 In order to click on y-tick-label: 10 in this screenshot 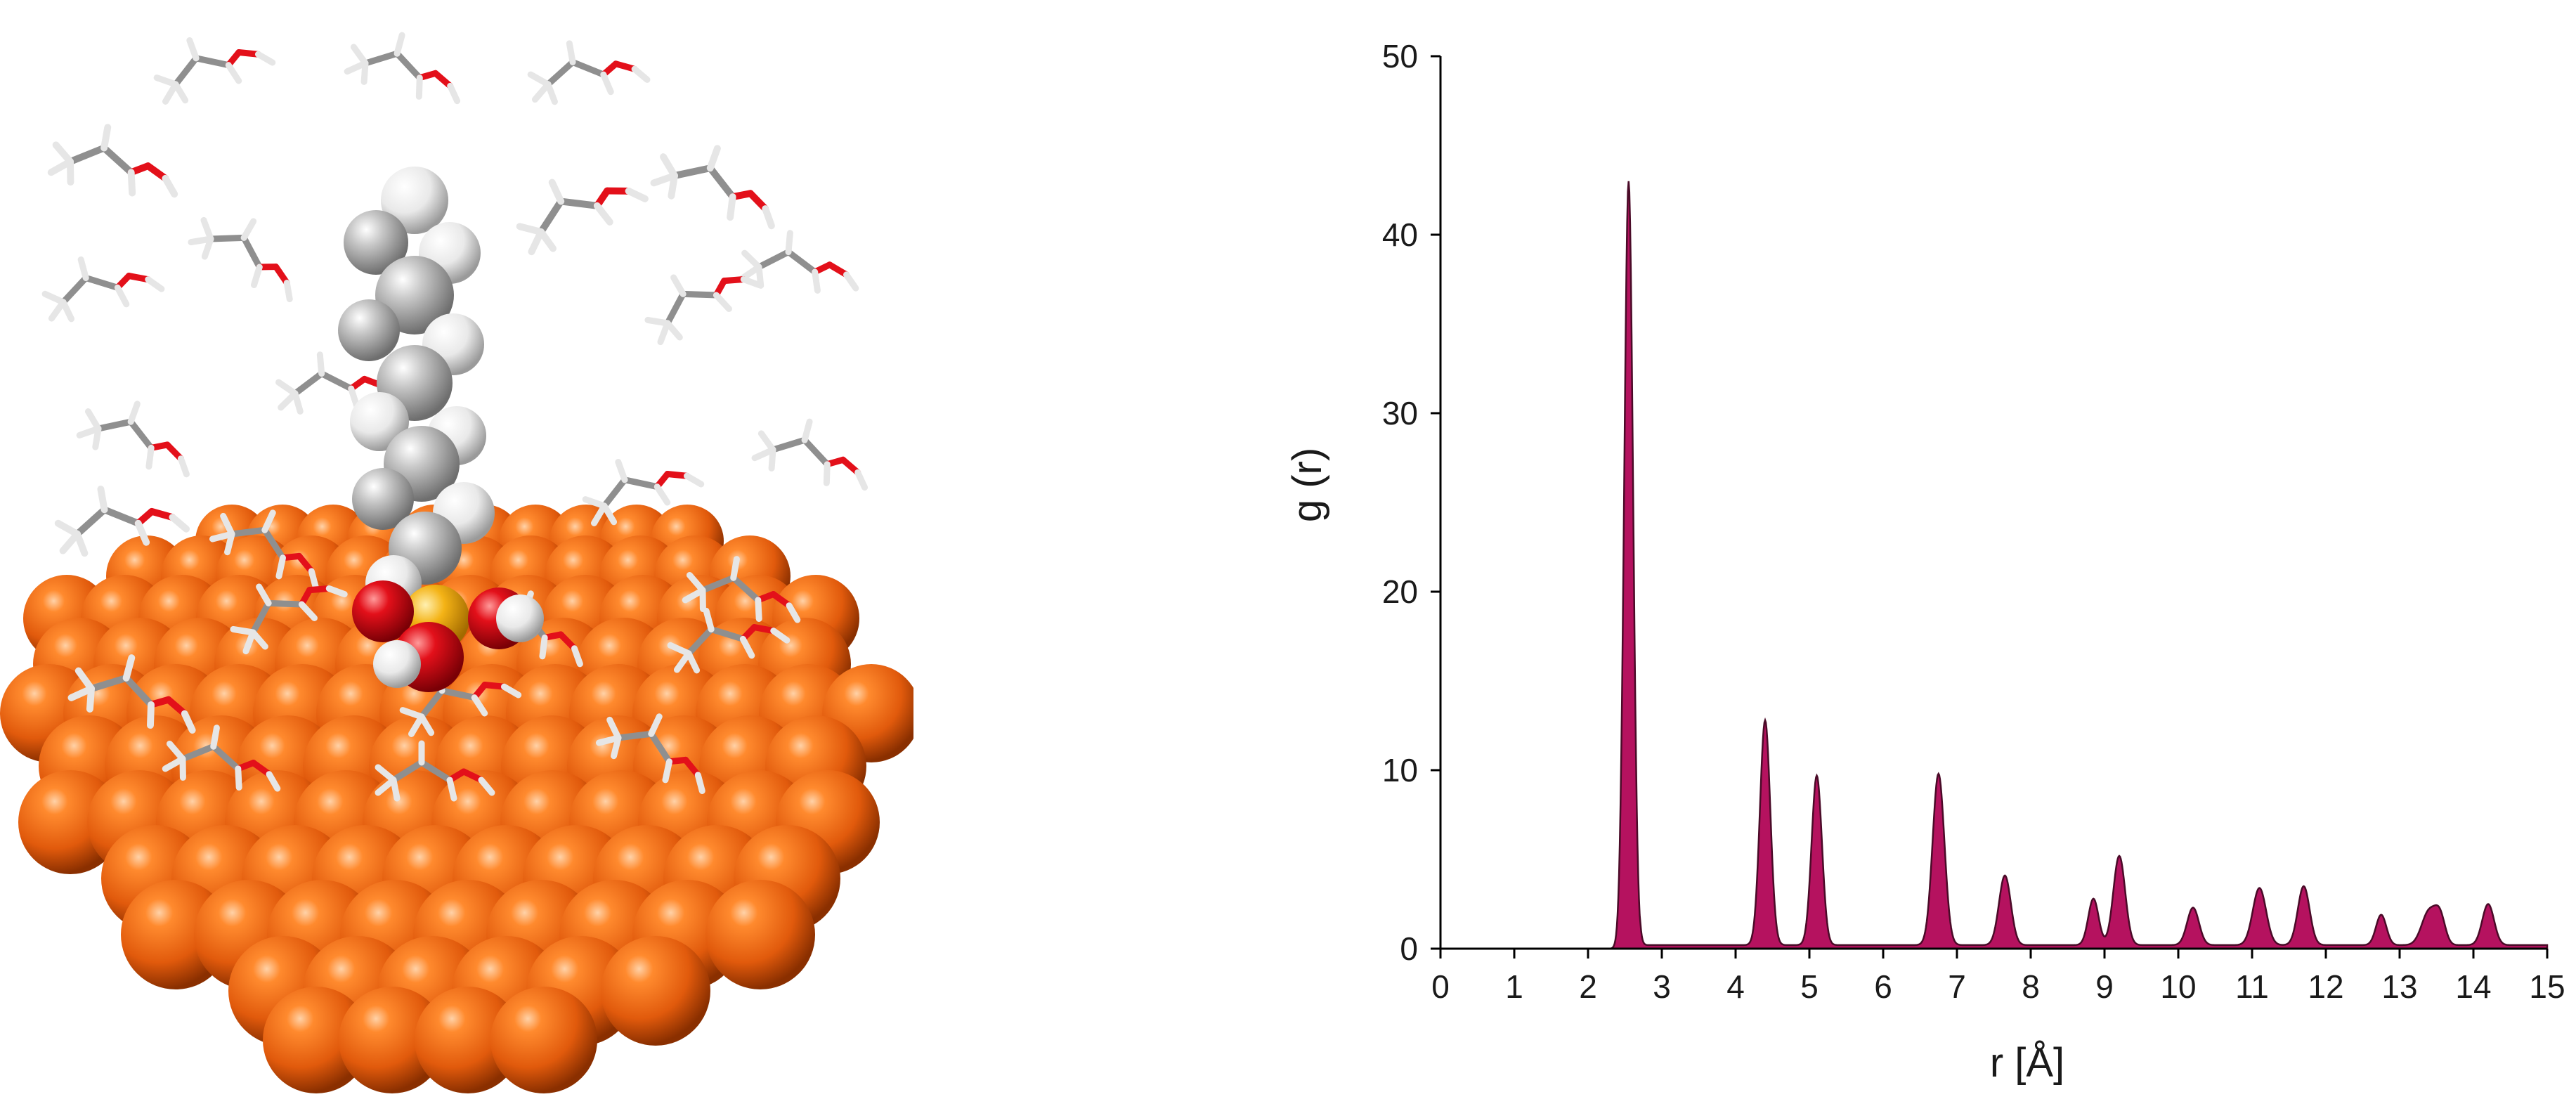, I will do `click(1400, 770)`.